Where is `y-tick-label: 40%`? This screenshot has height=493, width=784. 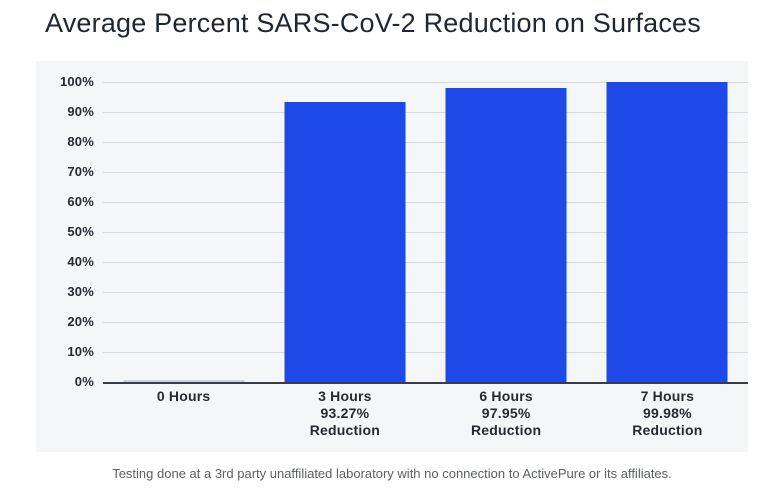 y-tick-label: 40% is located at coordinates (80, 261).